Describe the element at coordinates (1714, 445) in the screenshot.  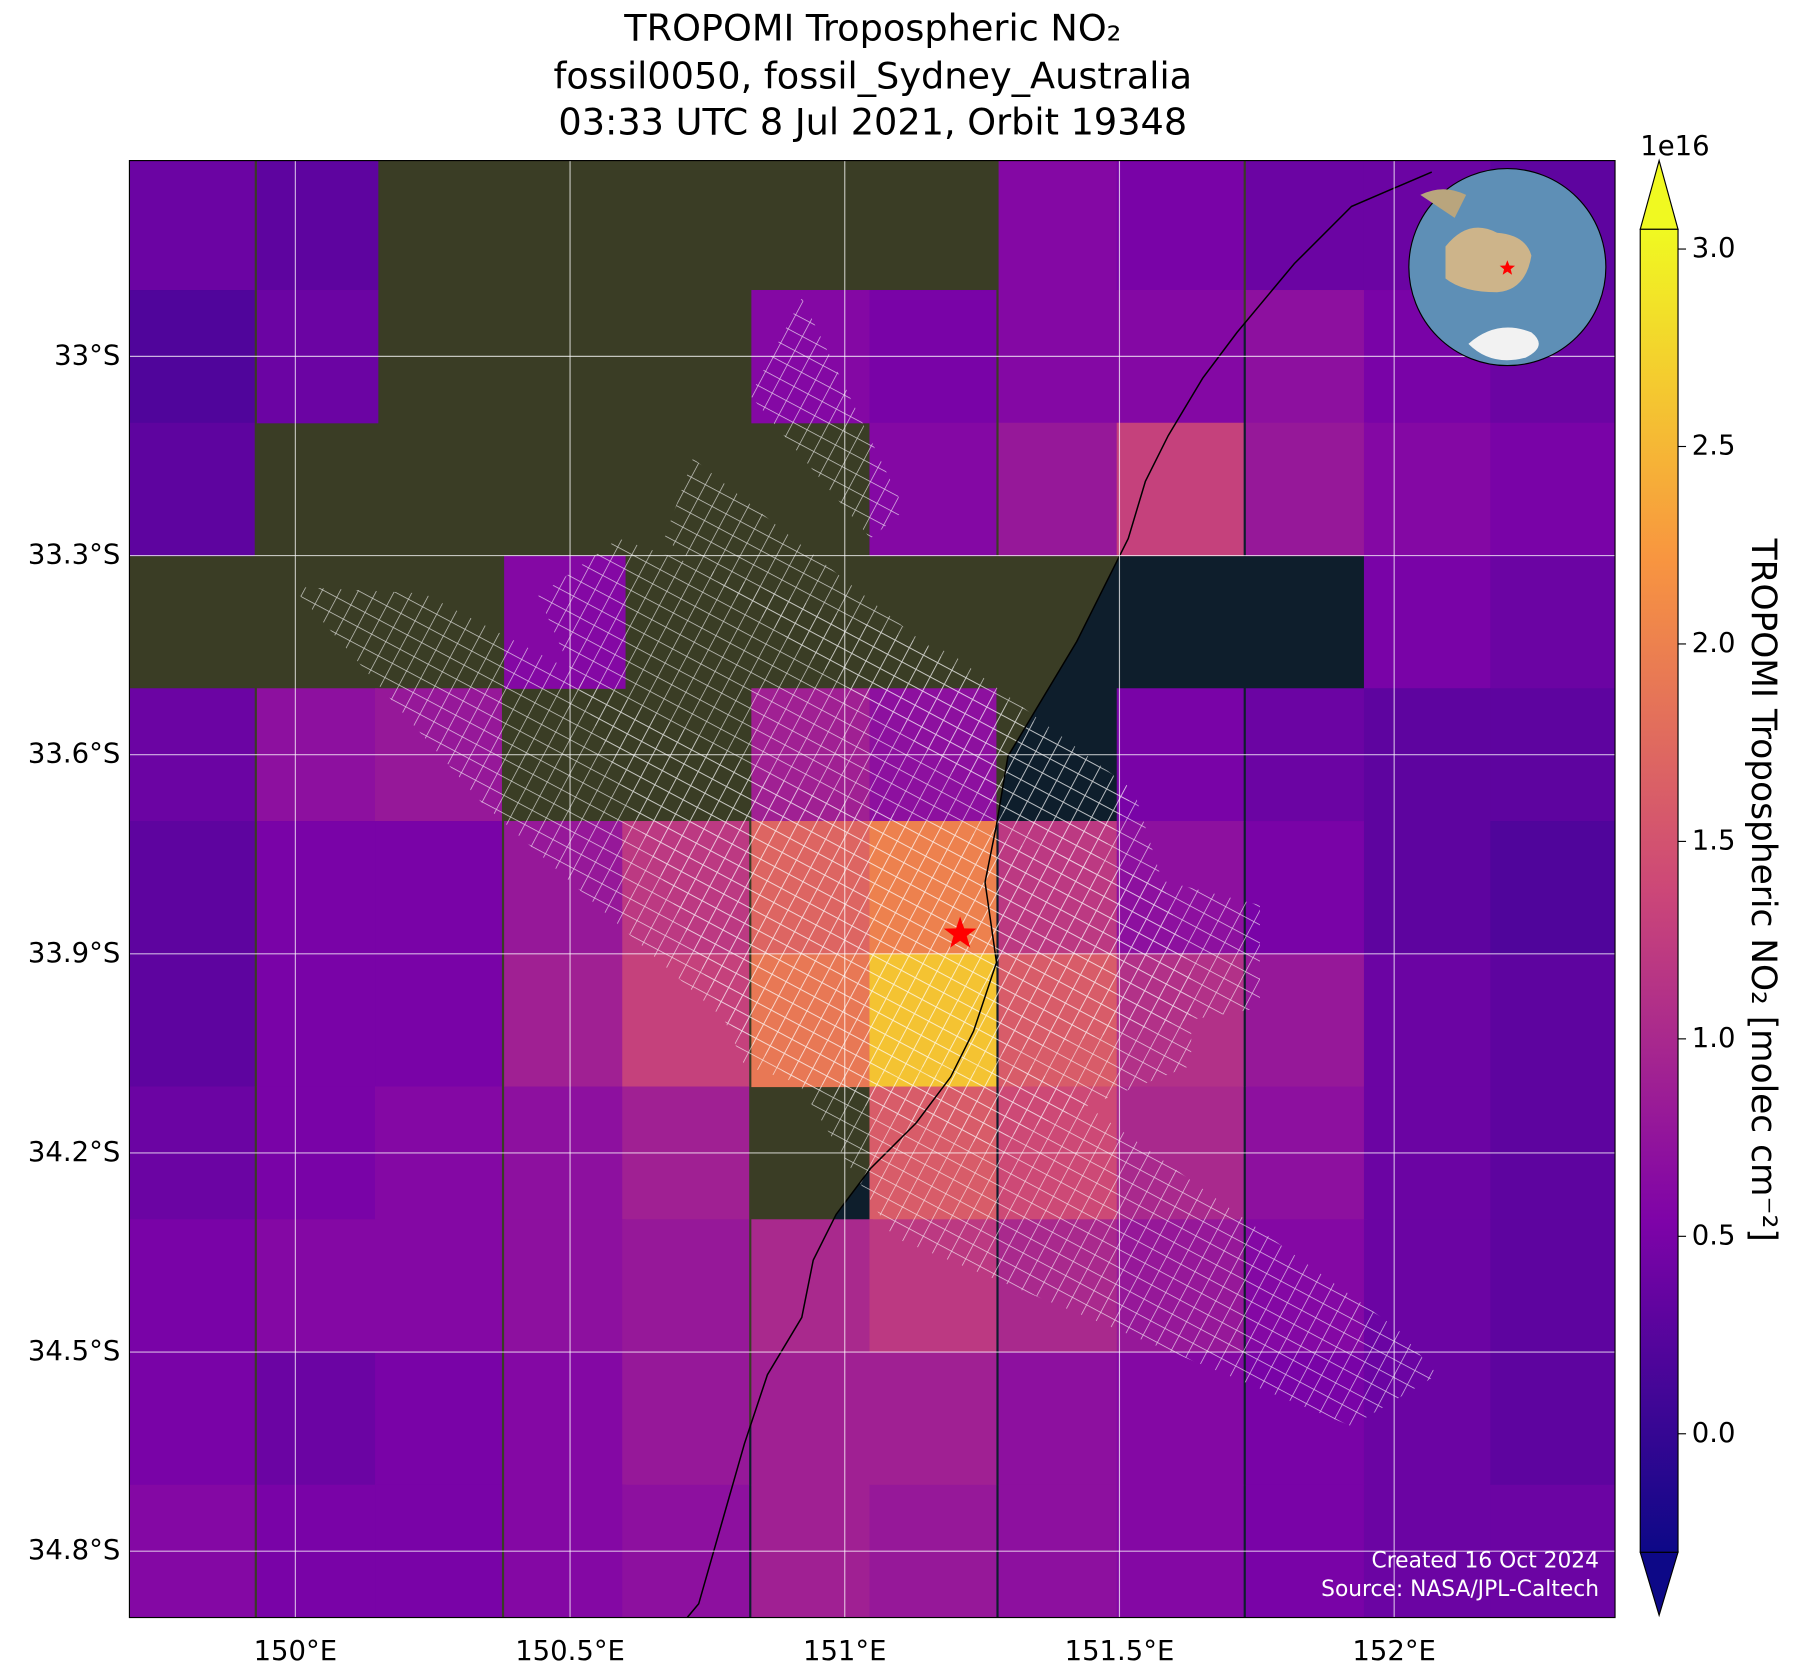
I see `colorbar-tick-label: 2.5` at that location.